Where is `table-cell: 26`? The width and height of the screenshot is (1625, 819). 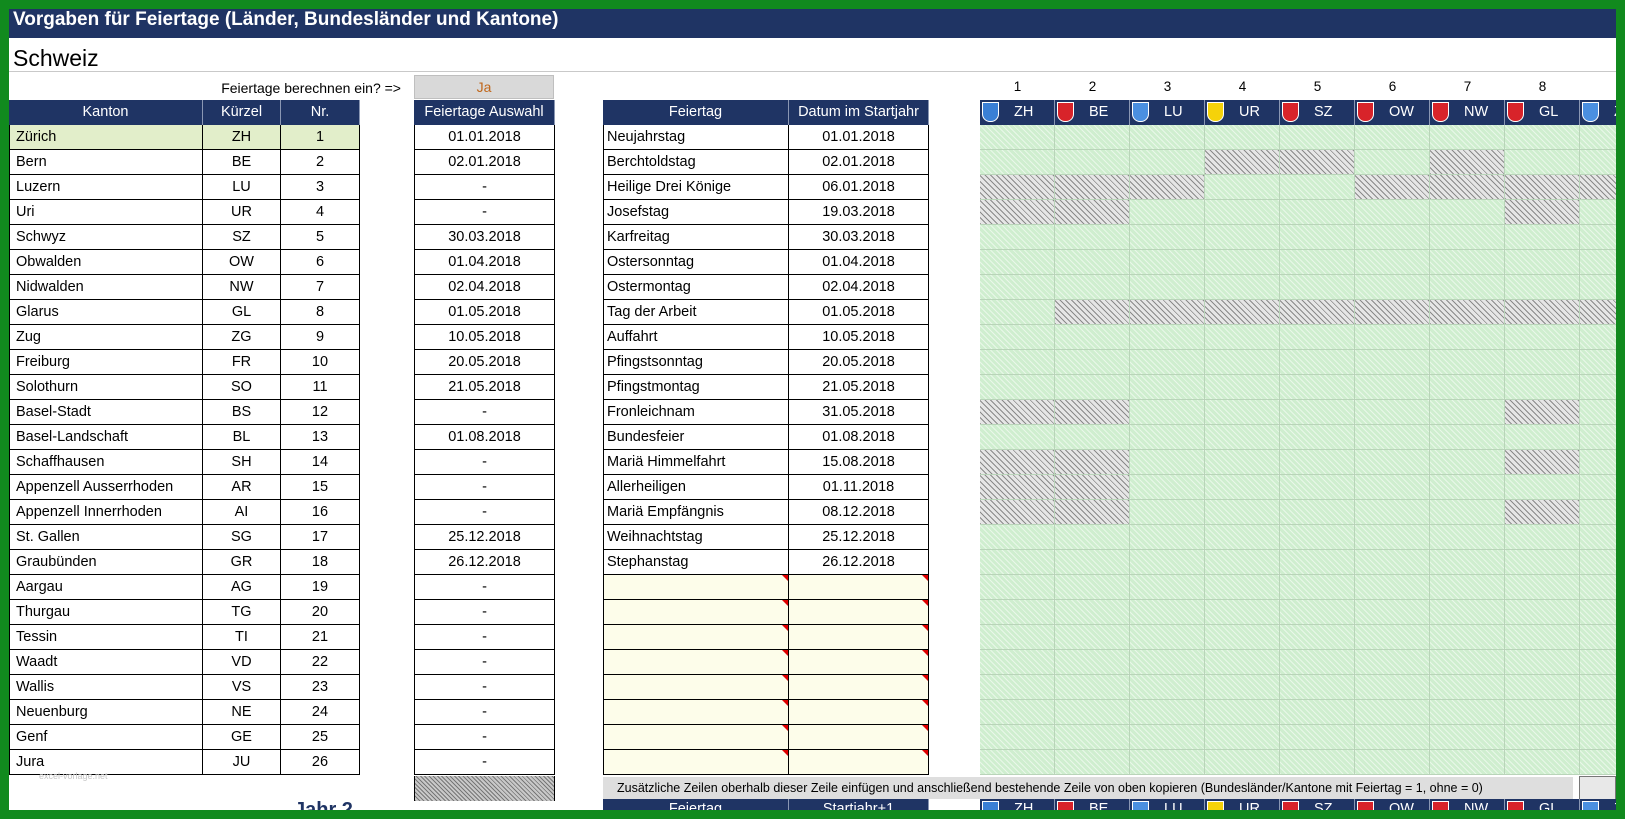 table-cell: 26 is located at coordinates (320, 762).